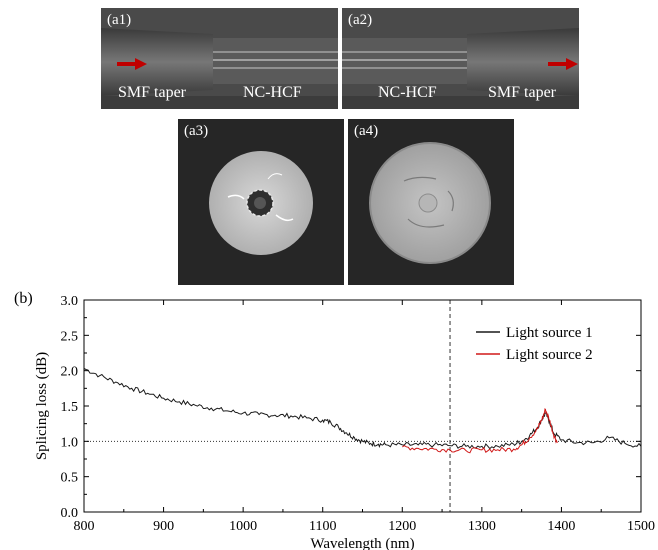 Image resolution: width=658 pixels, height=550 pixels. I want to click on x-tick-label: 1100, so click(322, 526).